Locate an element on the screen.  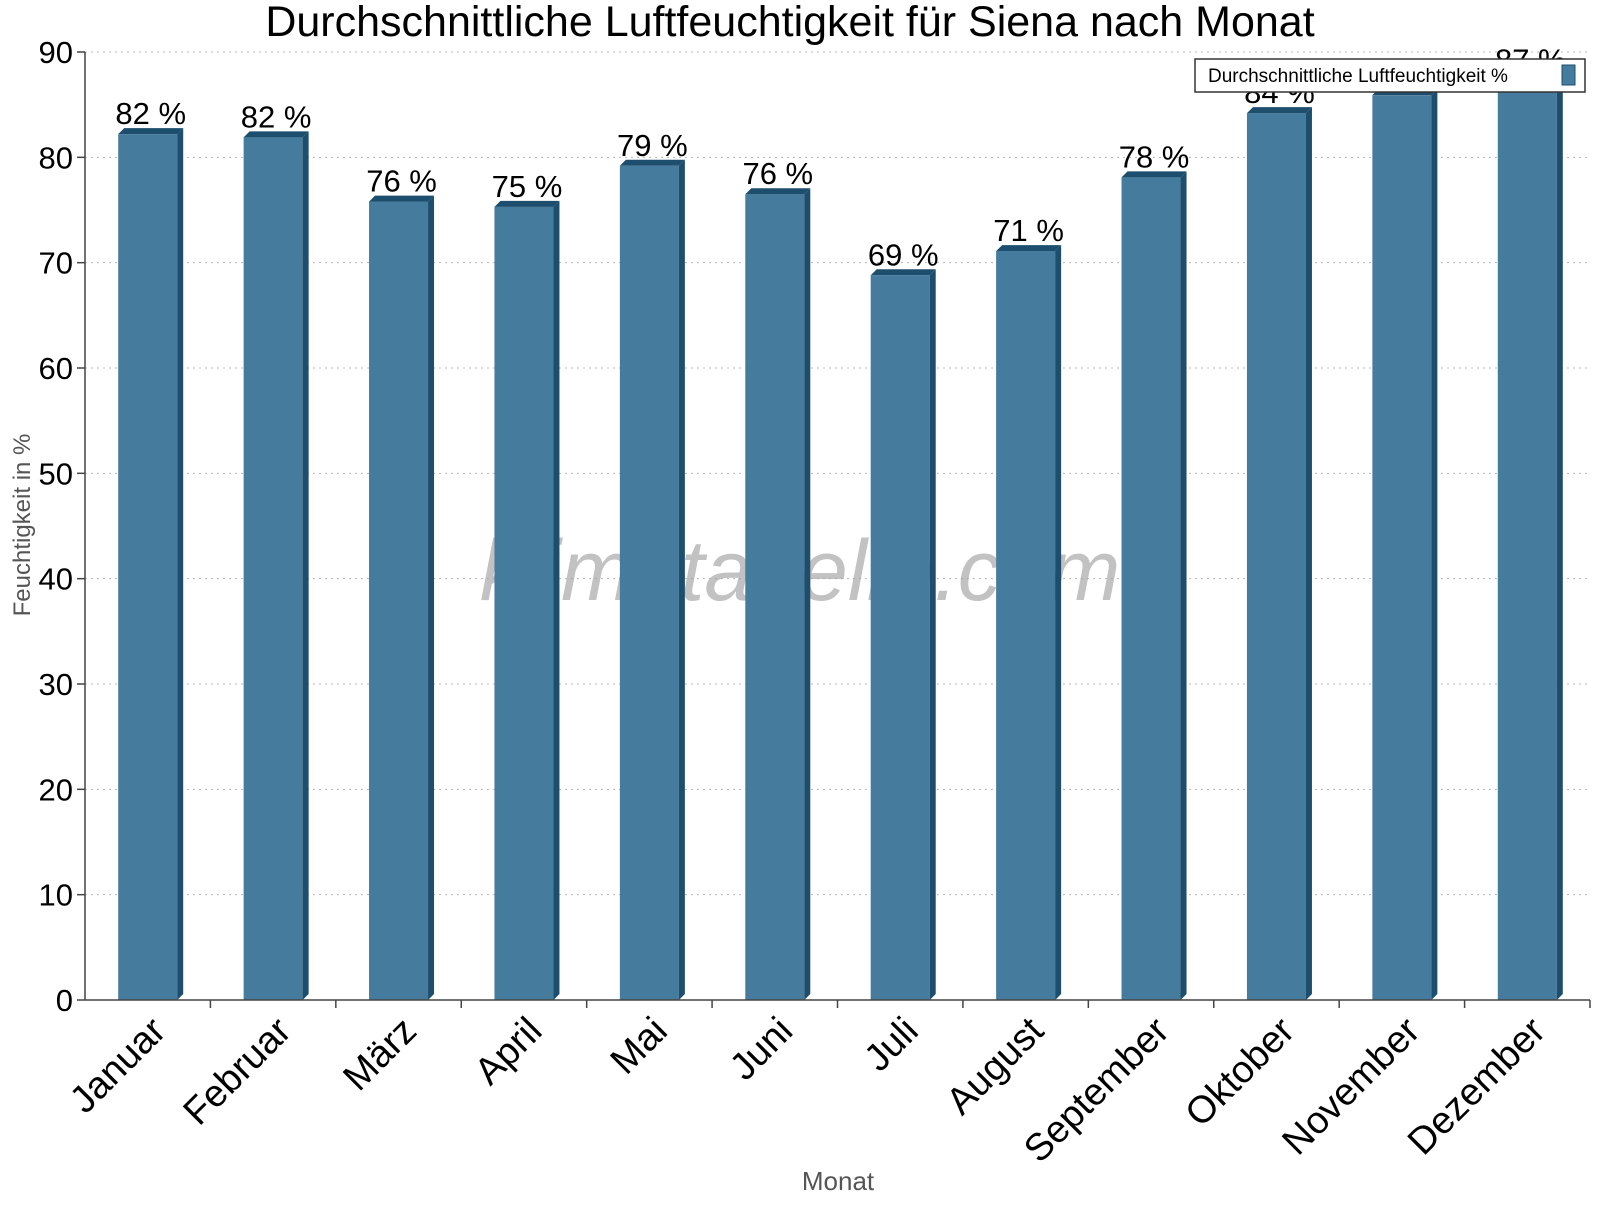
y-tick-label: 50 is located at coordinates (56, 473).